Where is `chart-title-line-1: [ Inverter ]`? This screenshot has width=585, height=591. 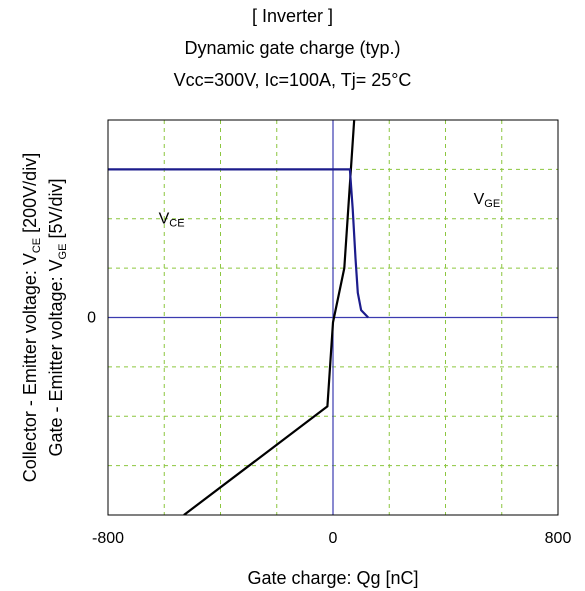
chart-title-line-1: [ Inverter ] is located at coordinates (292, 16).